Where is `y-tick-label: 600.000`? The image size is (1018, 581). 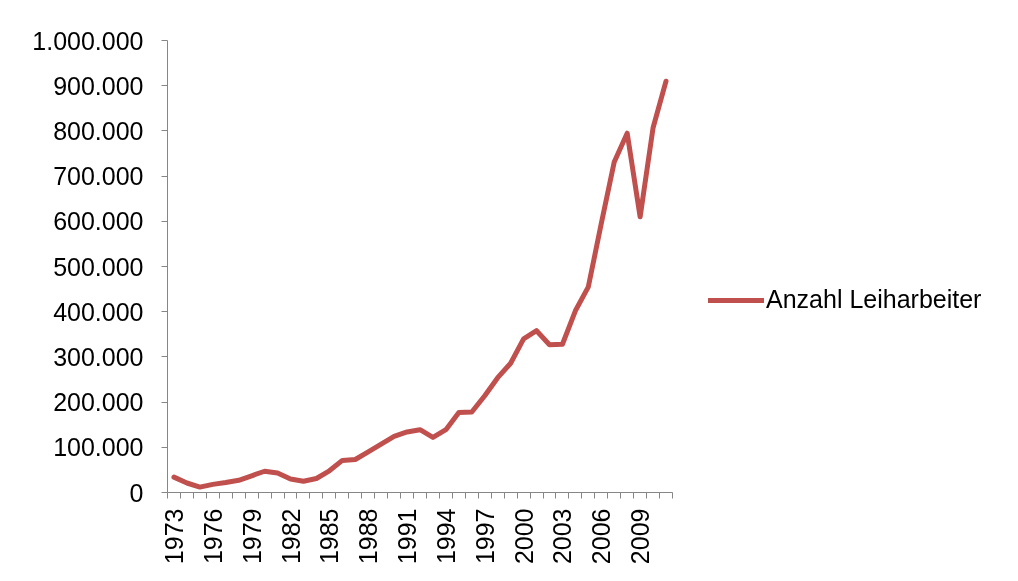
y-tick-label: 600.000 is located at coordinates (98, 221).